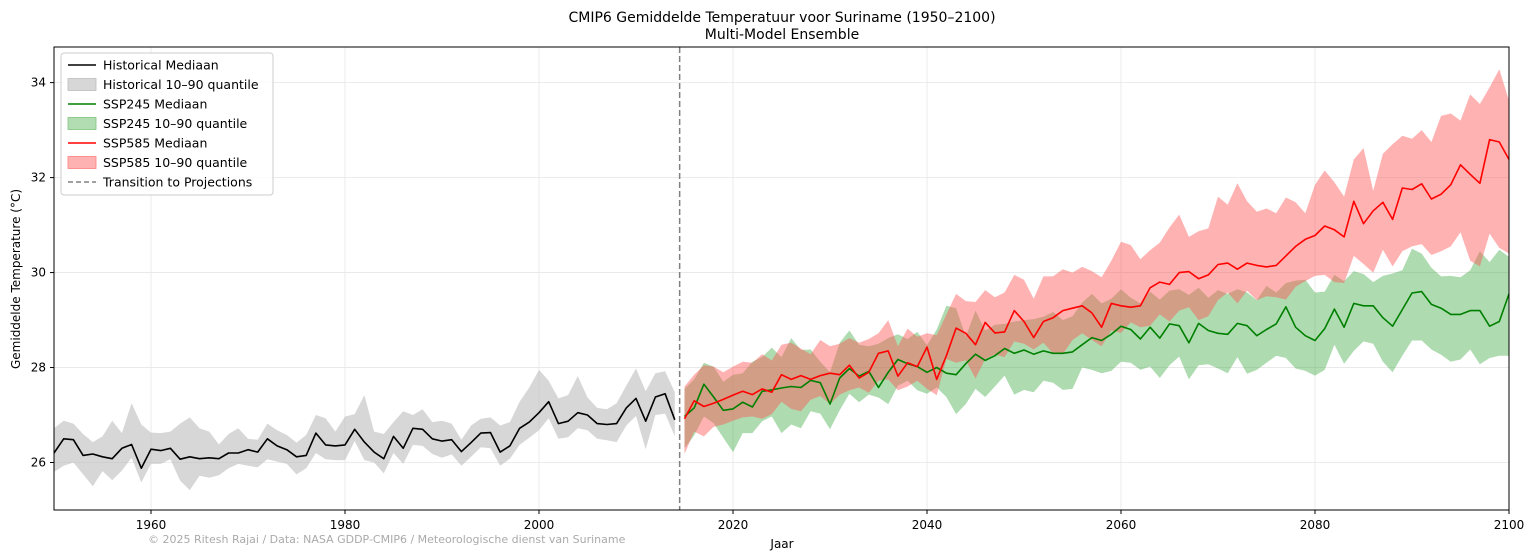 The image size is (1536, 560). What do you see at coordinates (1509, 525) in the screenshot?
I see `x-tick-label-7: 2100` at bounding box center [1509, 525].